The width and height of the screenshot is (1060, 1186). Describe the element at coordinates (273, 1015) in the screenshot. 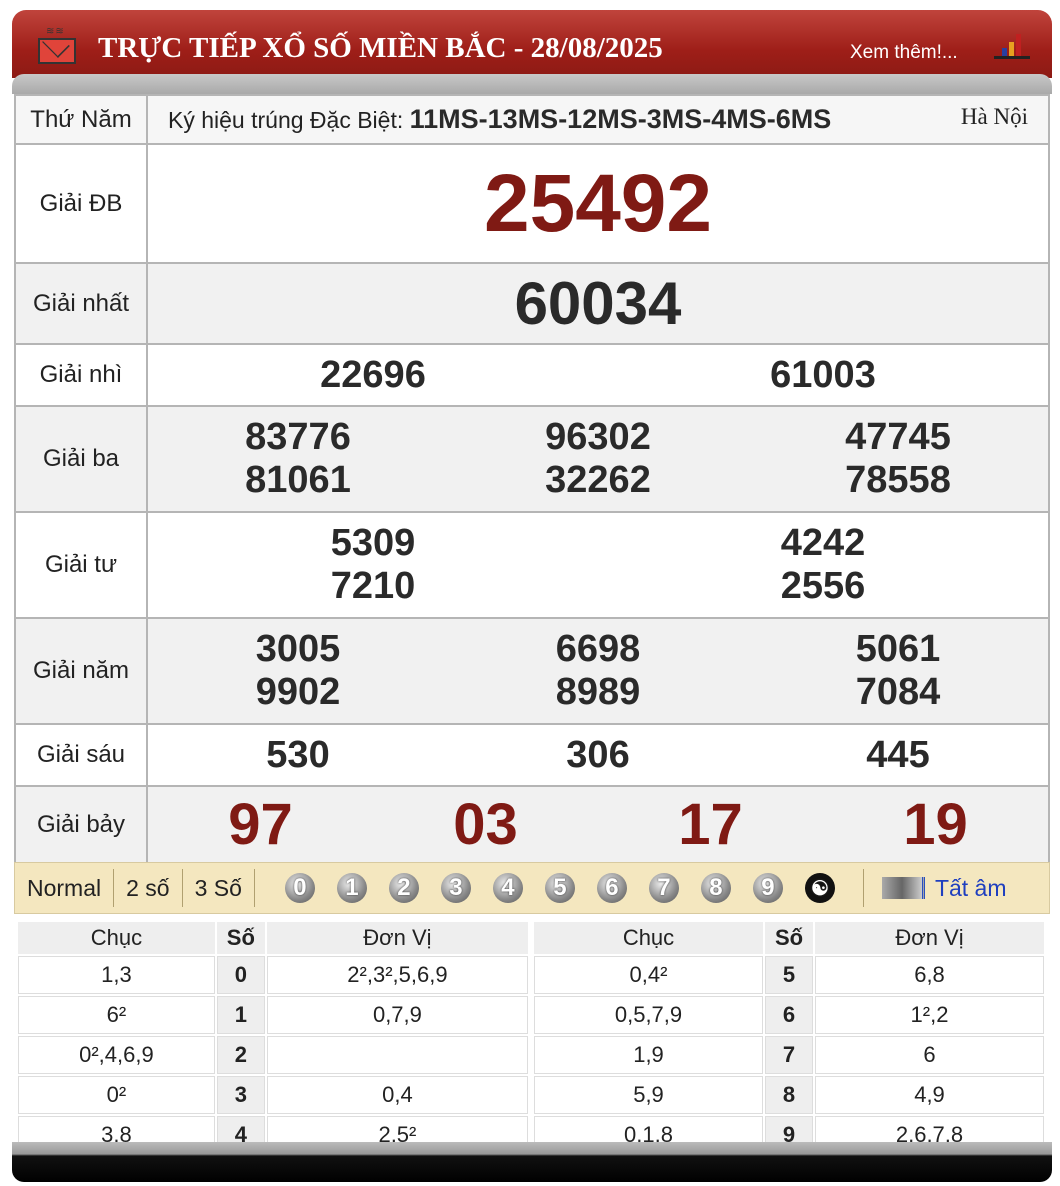

I see `loto-row: 6² 1 0,7,9` at that location.